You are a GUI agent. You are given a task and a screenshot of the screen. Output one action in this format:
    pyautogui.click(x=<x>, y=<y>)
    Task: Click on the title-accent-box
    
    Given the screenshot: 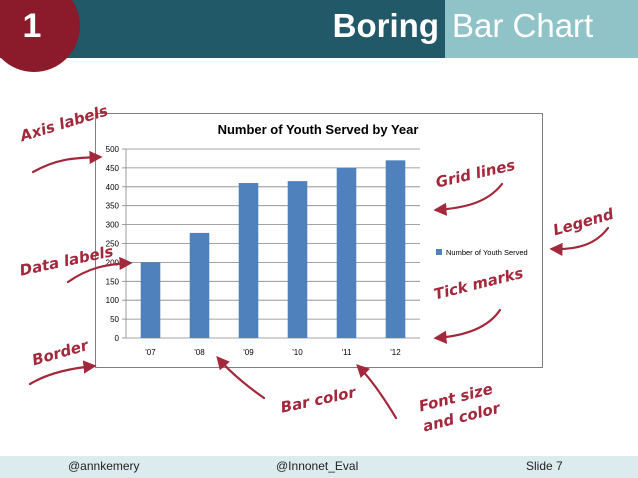 What is the action you would take?
    pyautogui.click(x=541, y=29)
    